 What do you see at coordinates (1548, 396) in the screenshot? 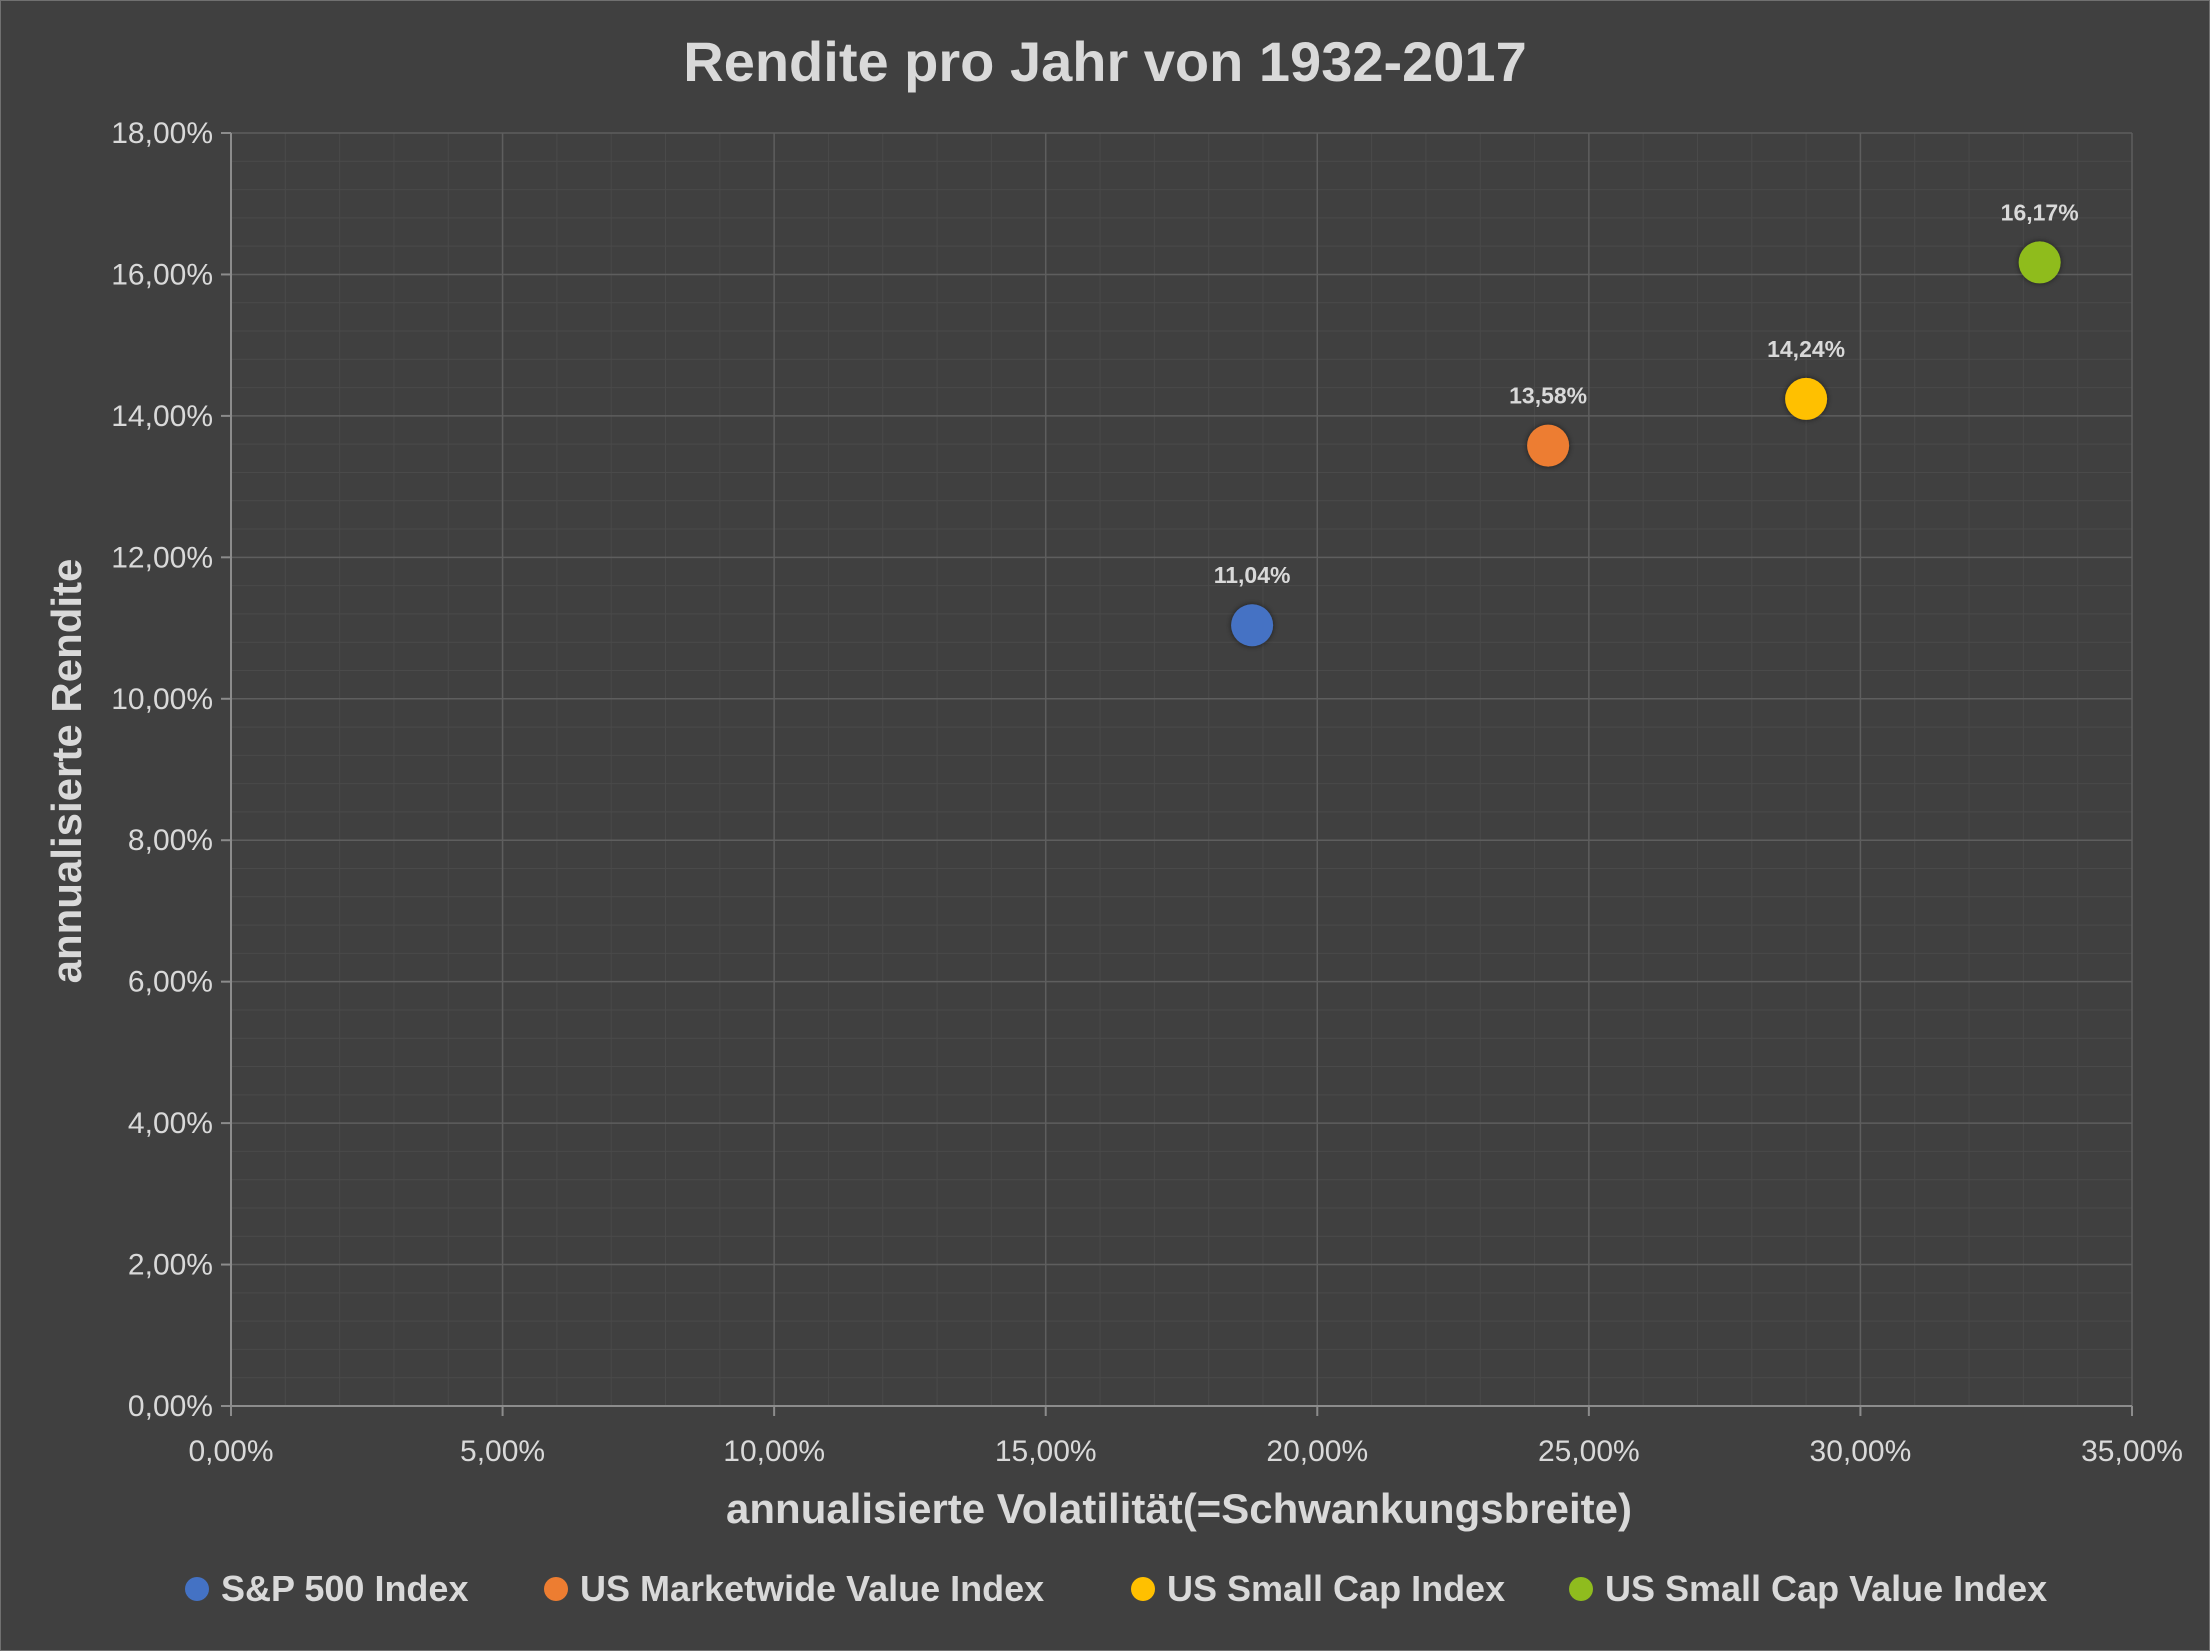
I see `data-label: 13,58%` at bounding box center [1548, 396].